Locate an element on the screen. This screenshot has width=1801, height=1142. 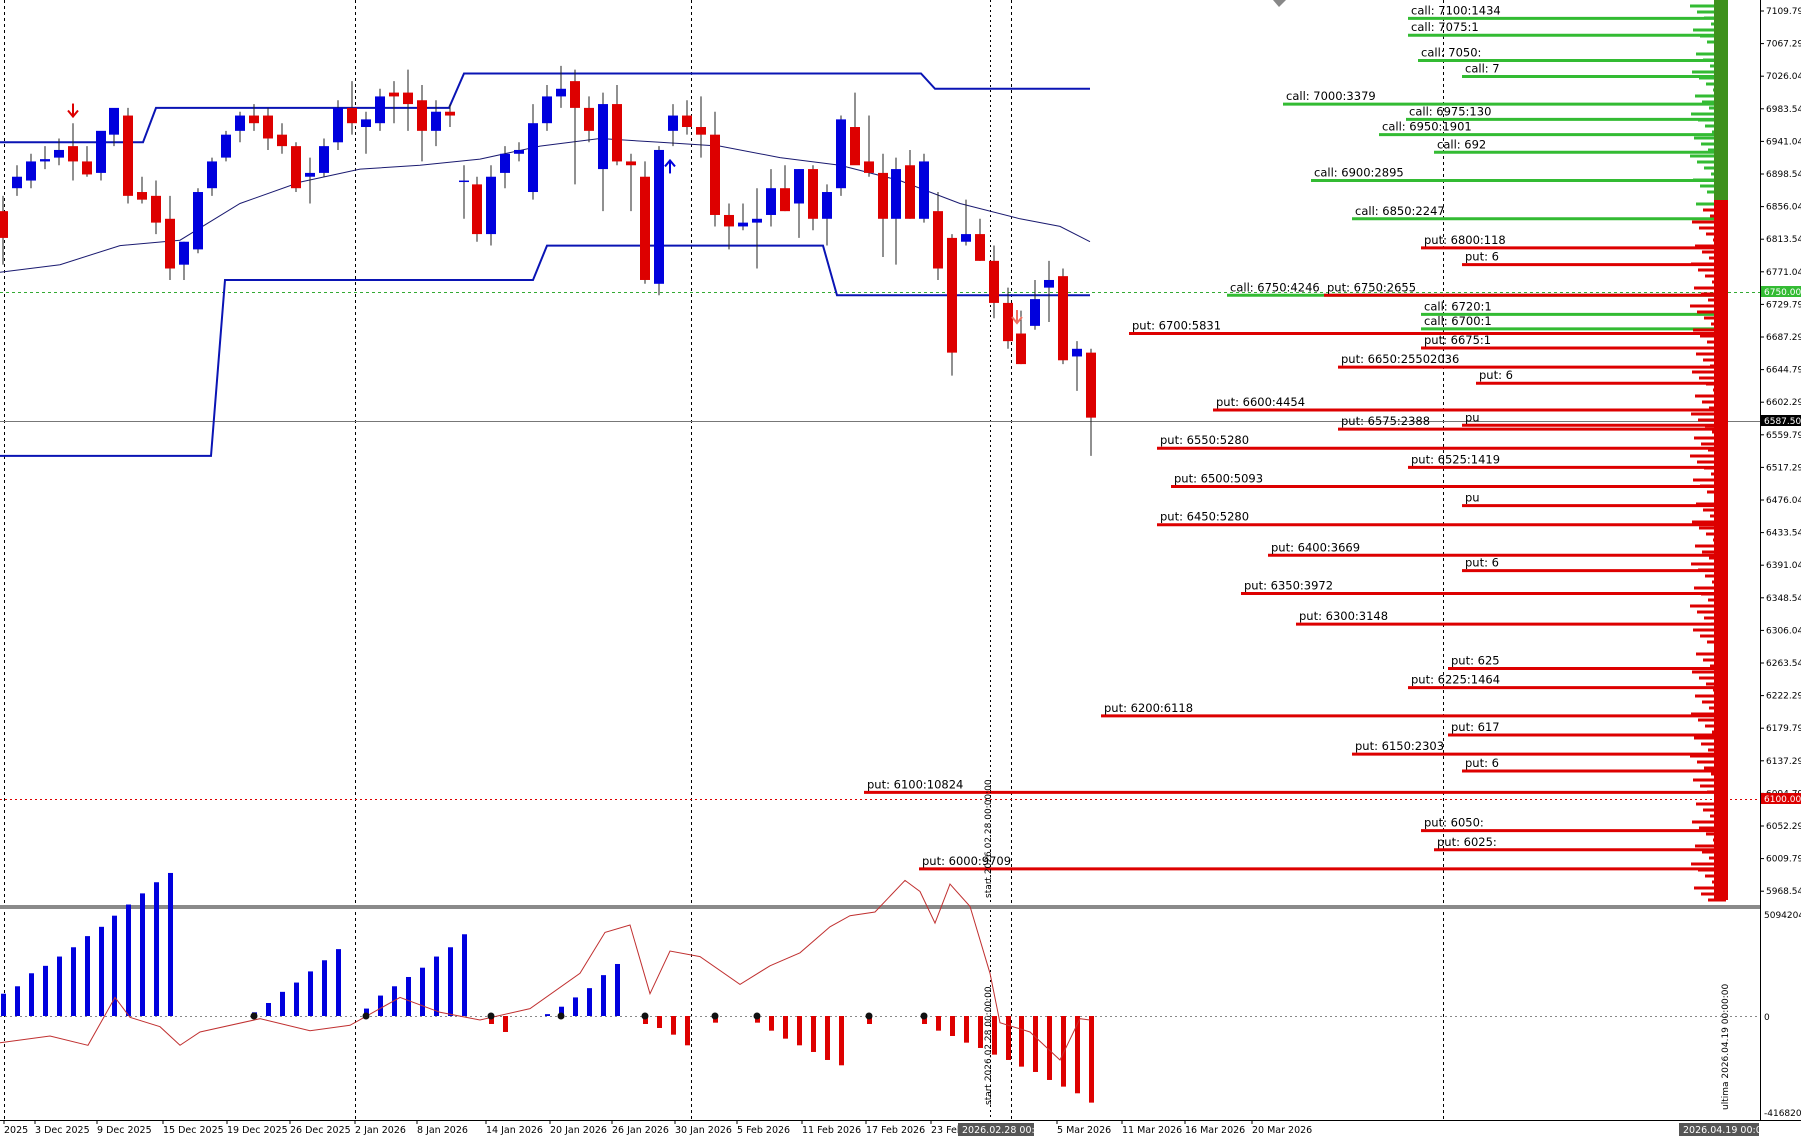
put-level: put: 6650:25502036 is located at coordinates (1529, 360).